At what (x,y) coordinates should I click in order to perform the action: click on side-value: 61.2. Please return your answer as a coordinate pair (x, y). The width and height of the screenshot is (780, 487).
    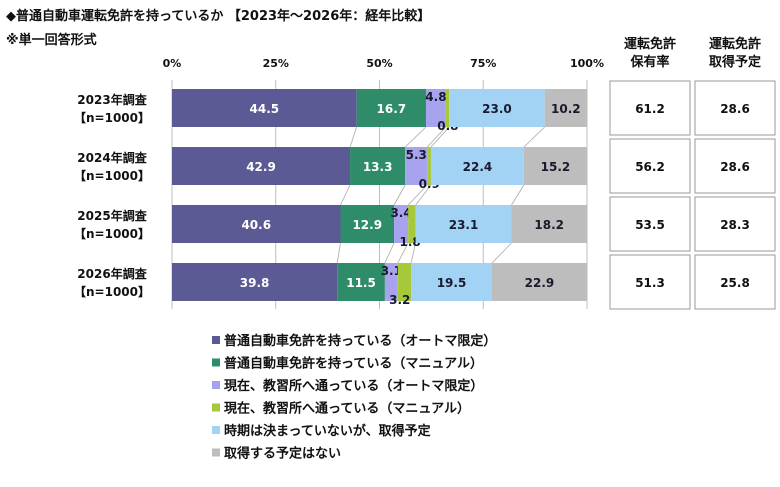
    Looking at the image, I should click on (650, 109).